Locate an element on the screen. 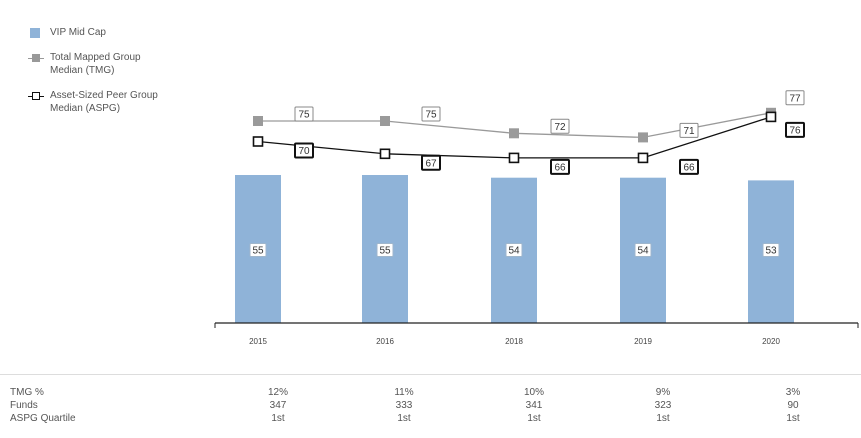 The image size is (861, 438). aspg-label-2015: 70 is located at coordinates (304, 151).